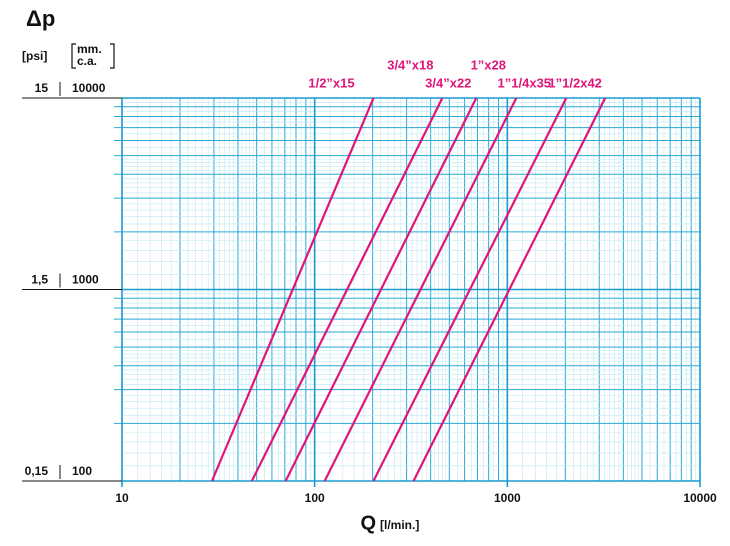 The height and width of the screenshot is (546, 730). I want to click on y-unit: mm., so click(89, 49).